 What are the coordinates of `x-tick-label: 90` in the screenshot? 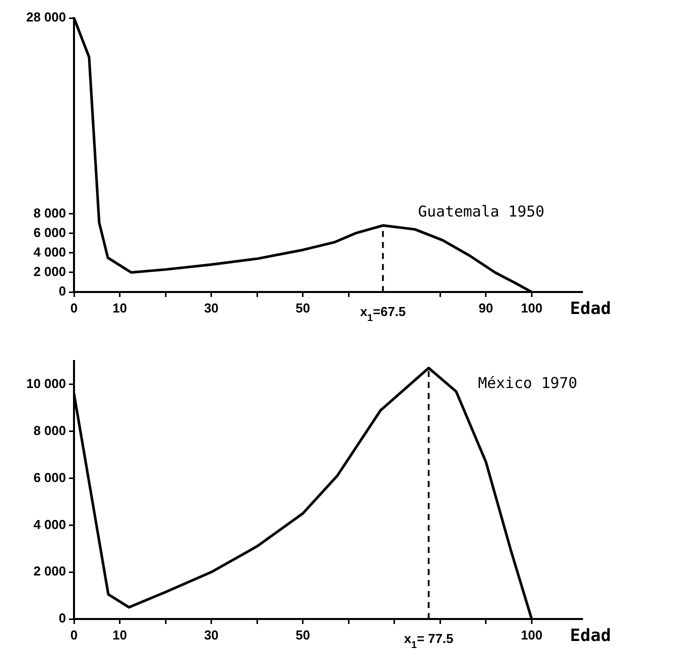 It's located at (486, 308).